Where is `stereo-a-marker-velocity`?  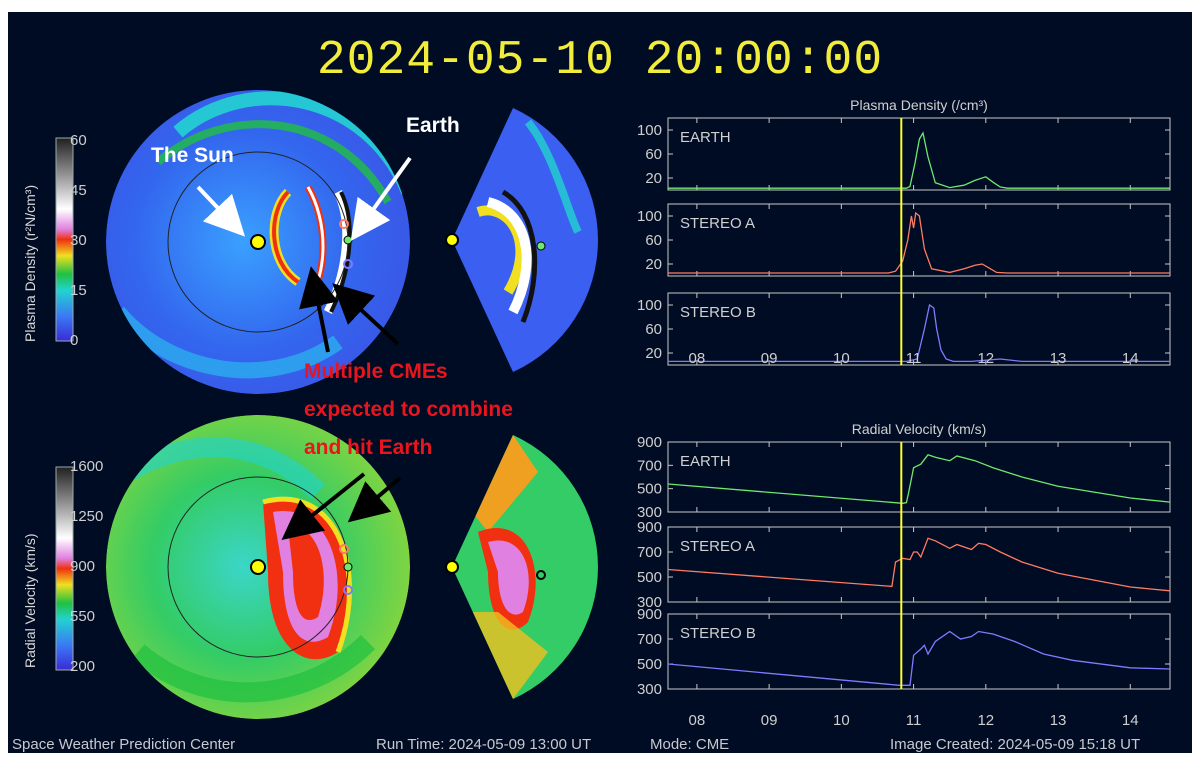 stereo-a-marker-velocity is located at coordinates (344, 549).